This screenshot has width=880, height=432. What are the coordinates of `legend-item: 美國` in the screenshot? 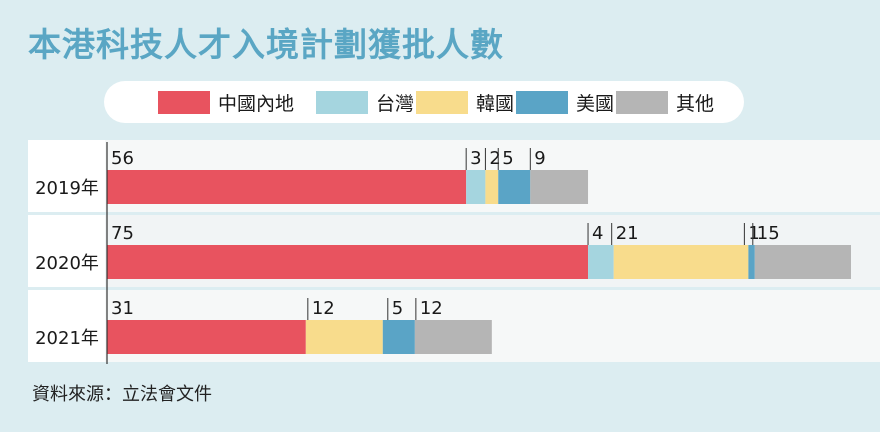 It's located at (565, 102).